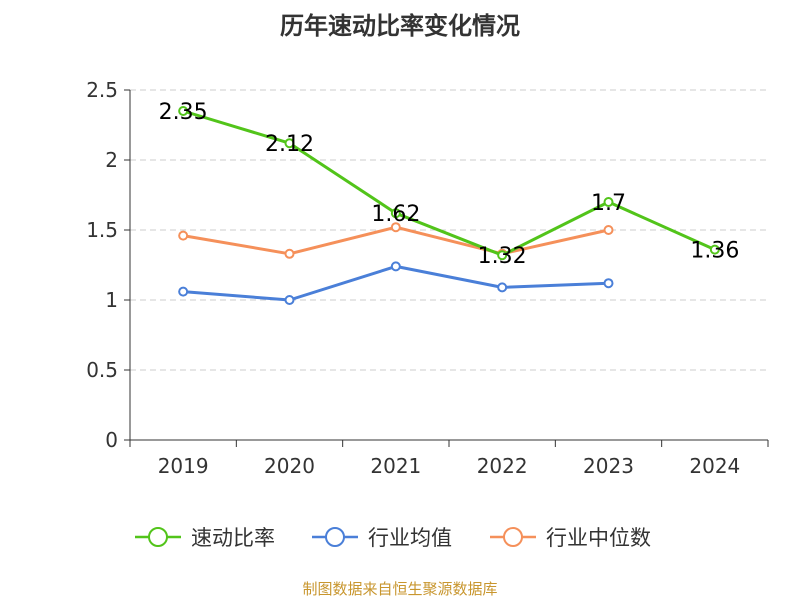 This screenshot has height=600, width=800. Describe the element at coordinates (608, 466) in the screenshot. I see `x-tick-label: 2023` at that location.